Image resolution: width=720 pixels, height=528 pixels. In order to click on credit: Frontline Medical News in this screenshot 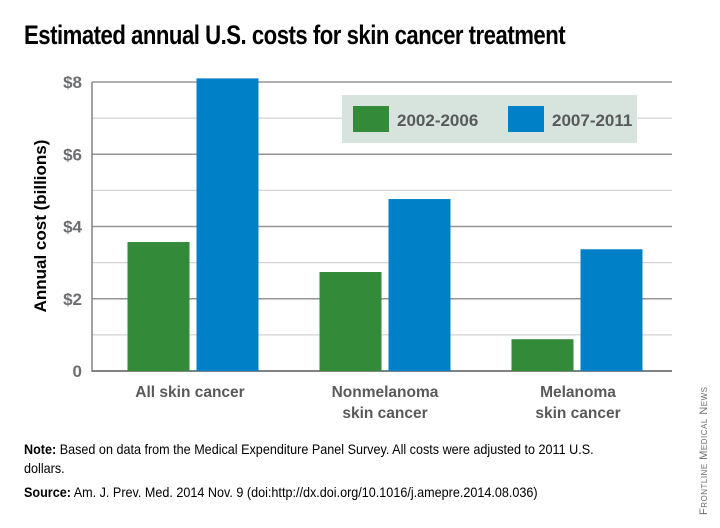, I will do `click(704, 450)`.